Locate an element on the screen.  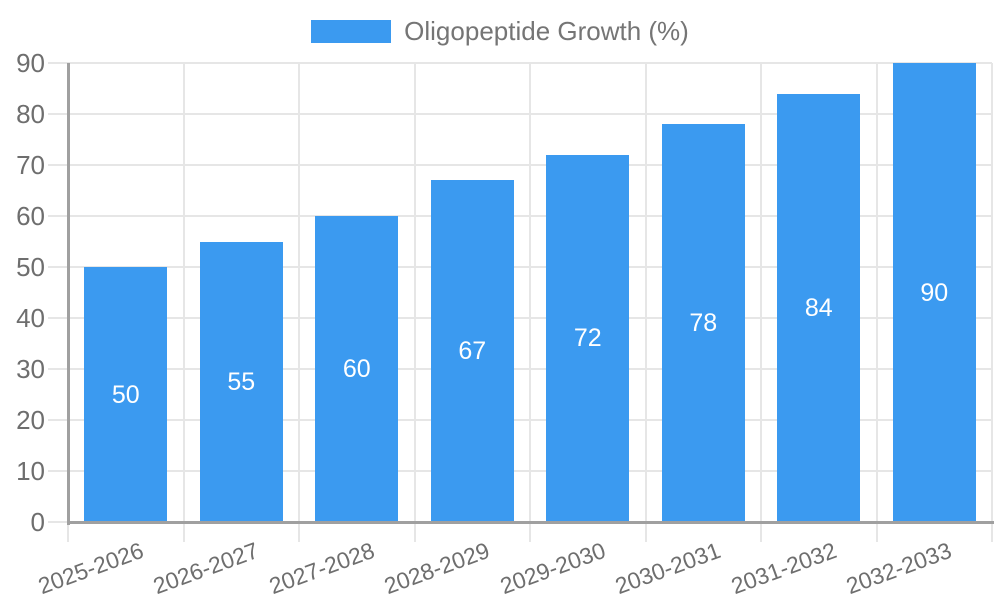
bar-value-label: 60 is located at coordinates (356, 369).